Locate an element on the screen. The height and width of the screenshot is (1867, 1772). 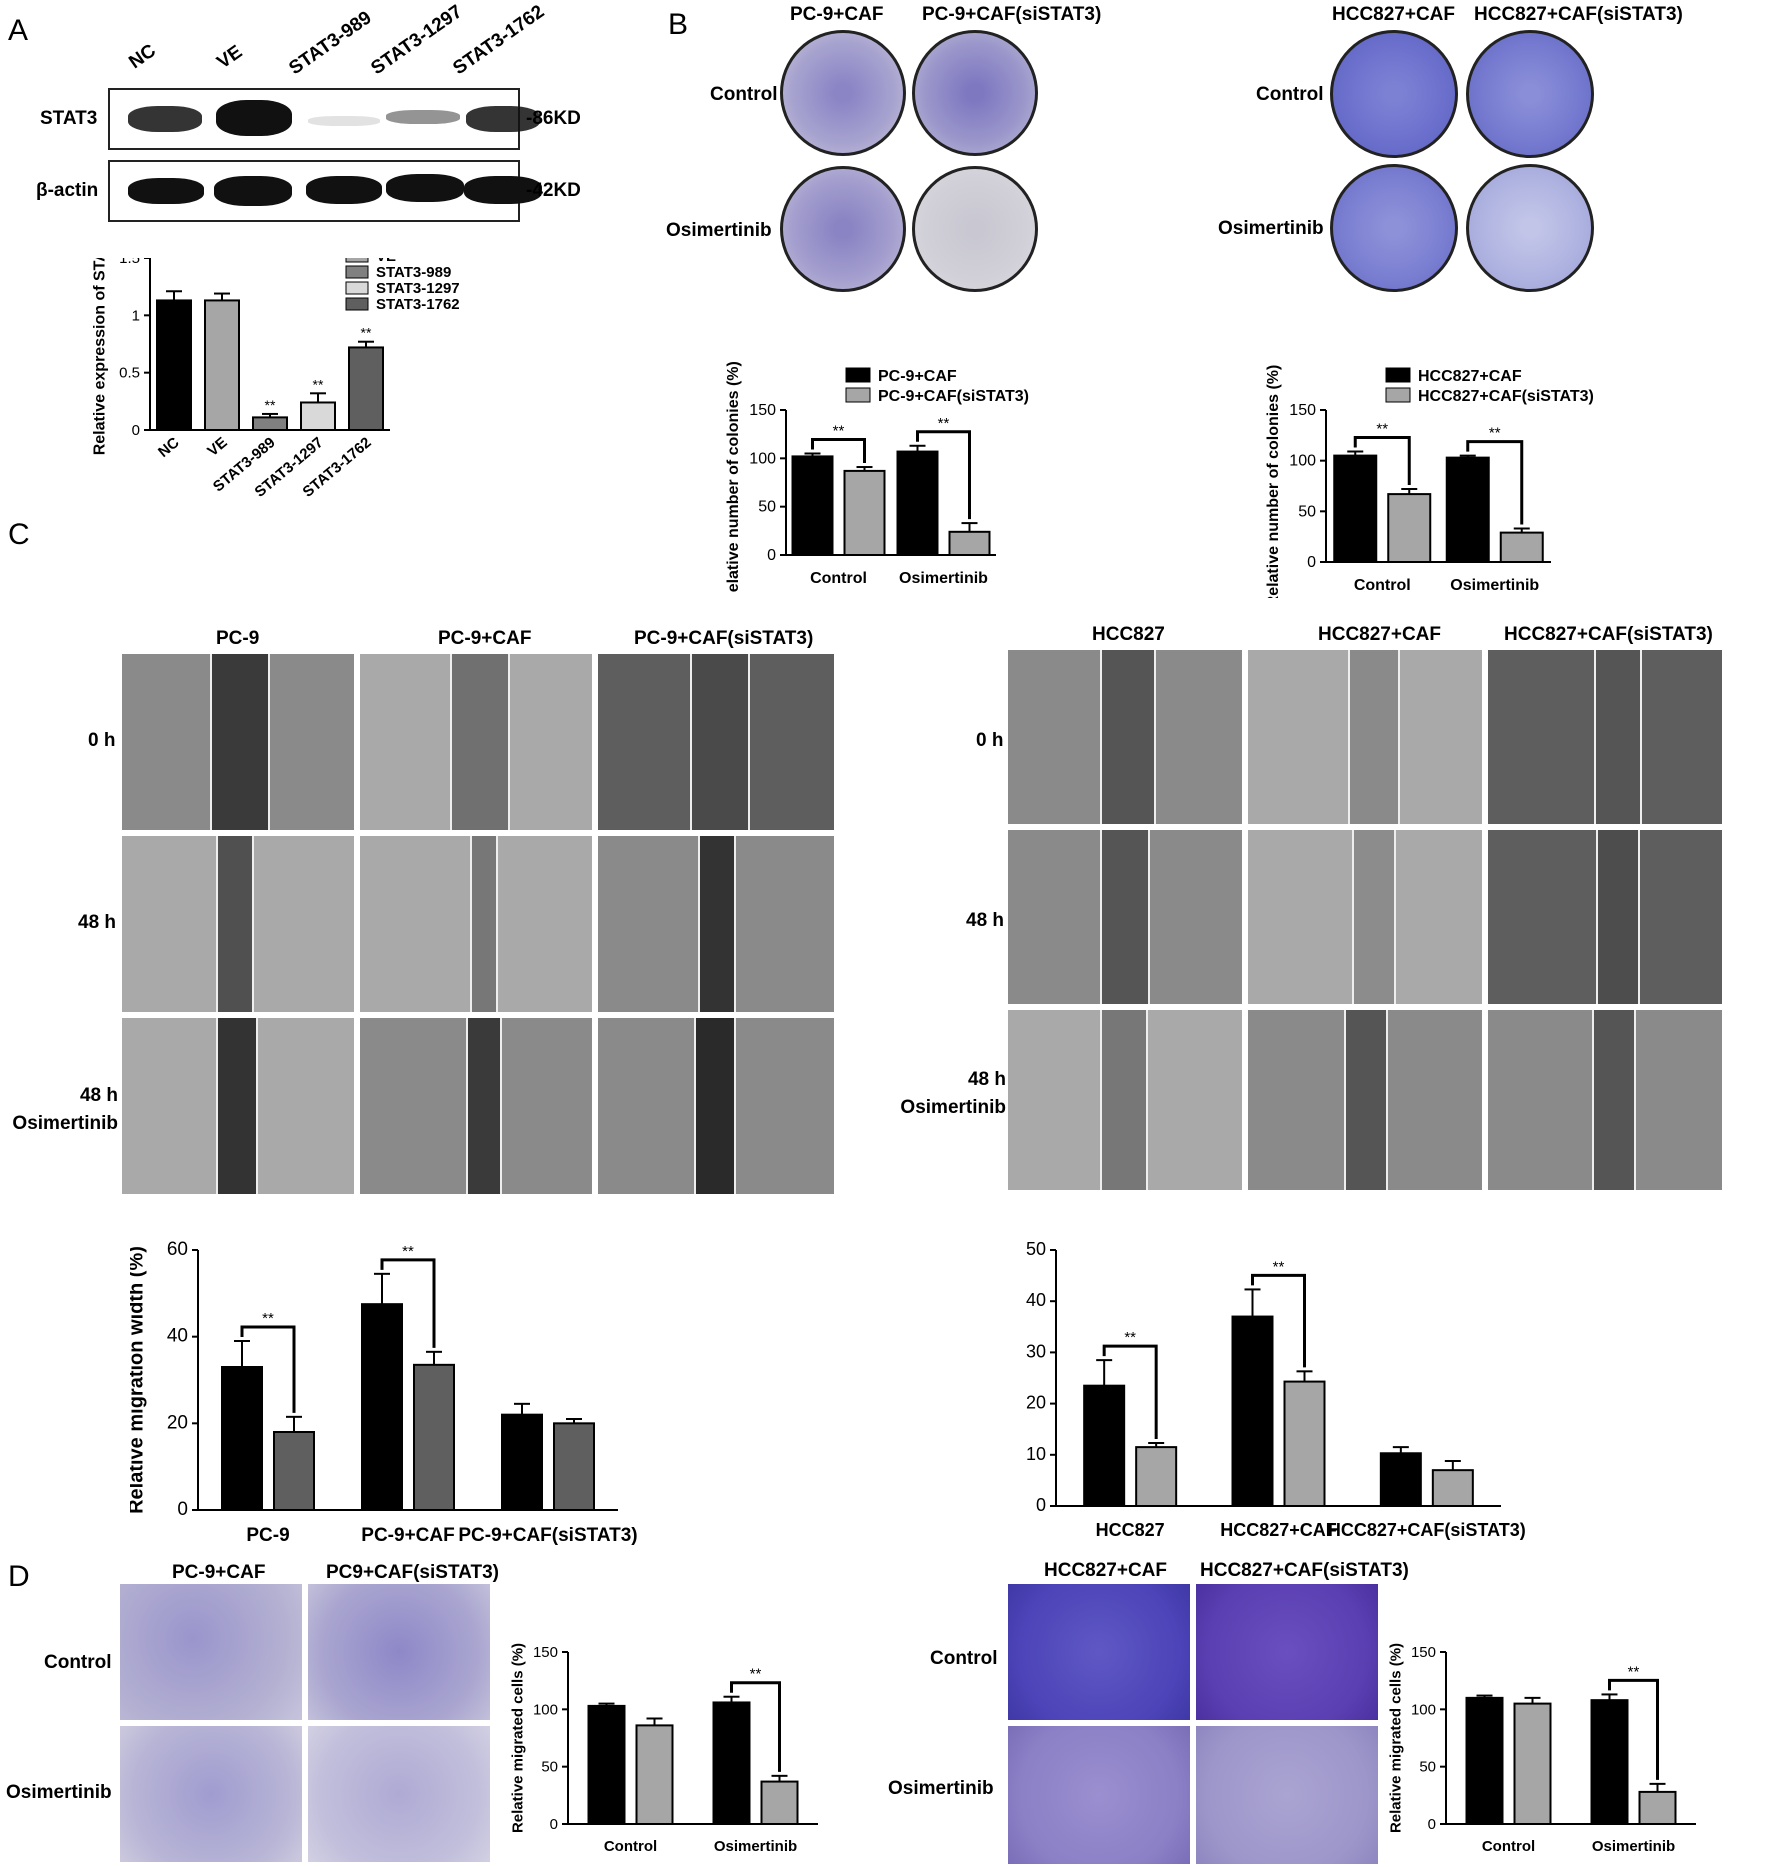
x-tick-label: NC is located at coordinates (169, 447).